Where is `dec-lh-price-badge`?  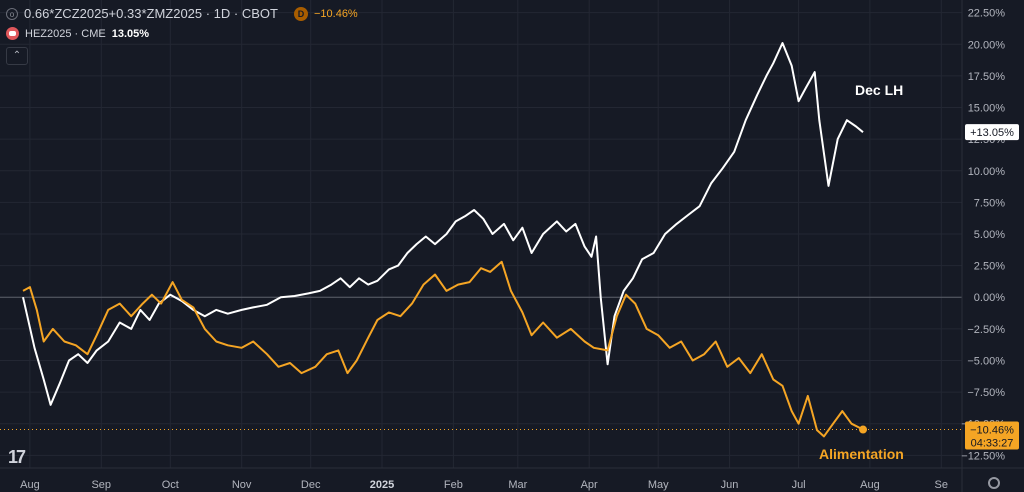
dec-lh-price-badge is located at coordinates (992, 132).